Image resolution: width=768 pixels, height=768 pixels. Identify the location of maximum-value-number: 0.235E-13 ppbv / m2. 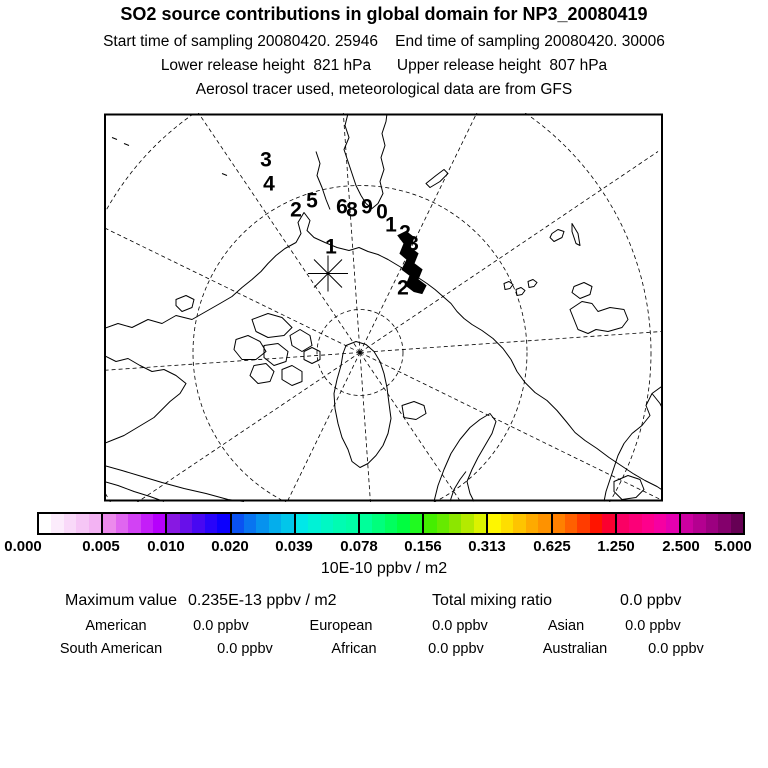
(262, 600).